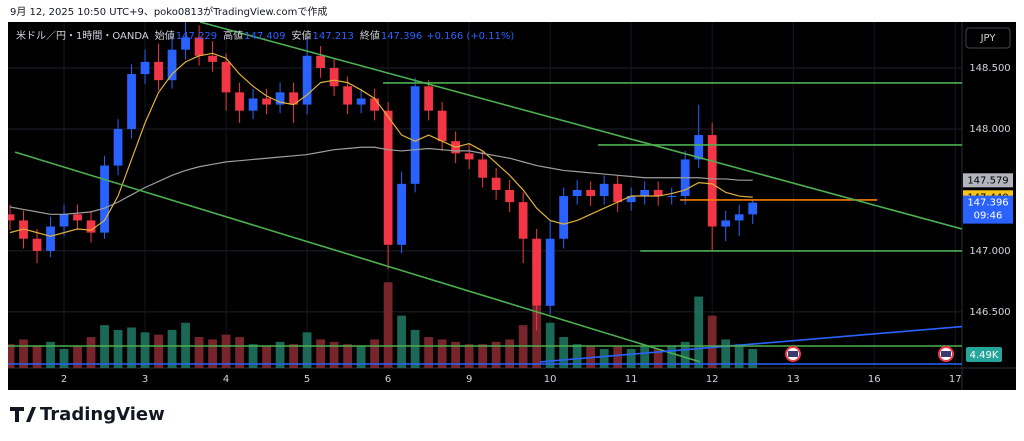 The height and width of the screenshot is (441, 1024). I want to click on x-tick-label: 17, so click(955, 379).